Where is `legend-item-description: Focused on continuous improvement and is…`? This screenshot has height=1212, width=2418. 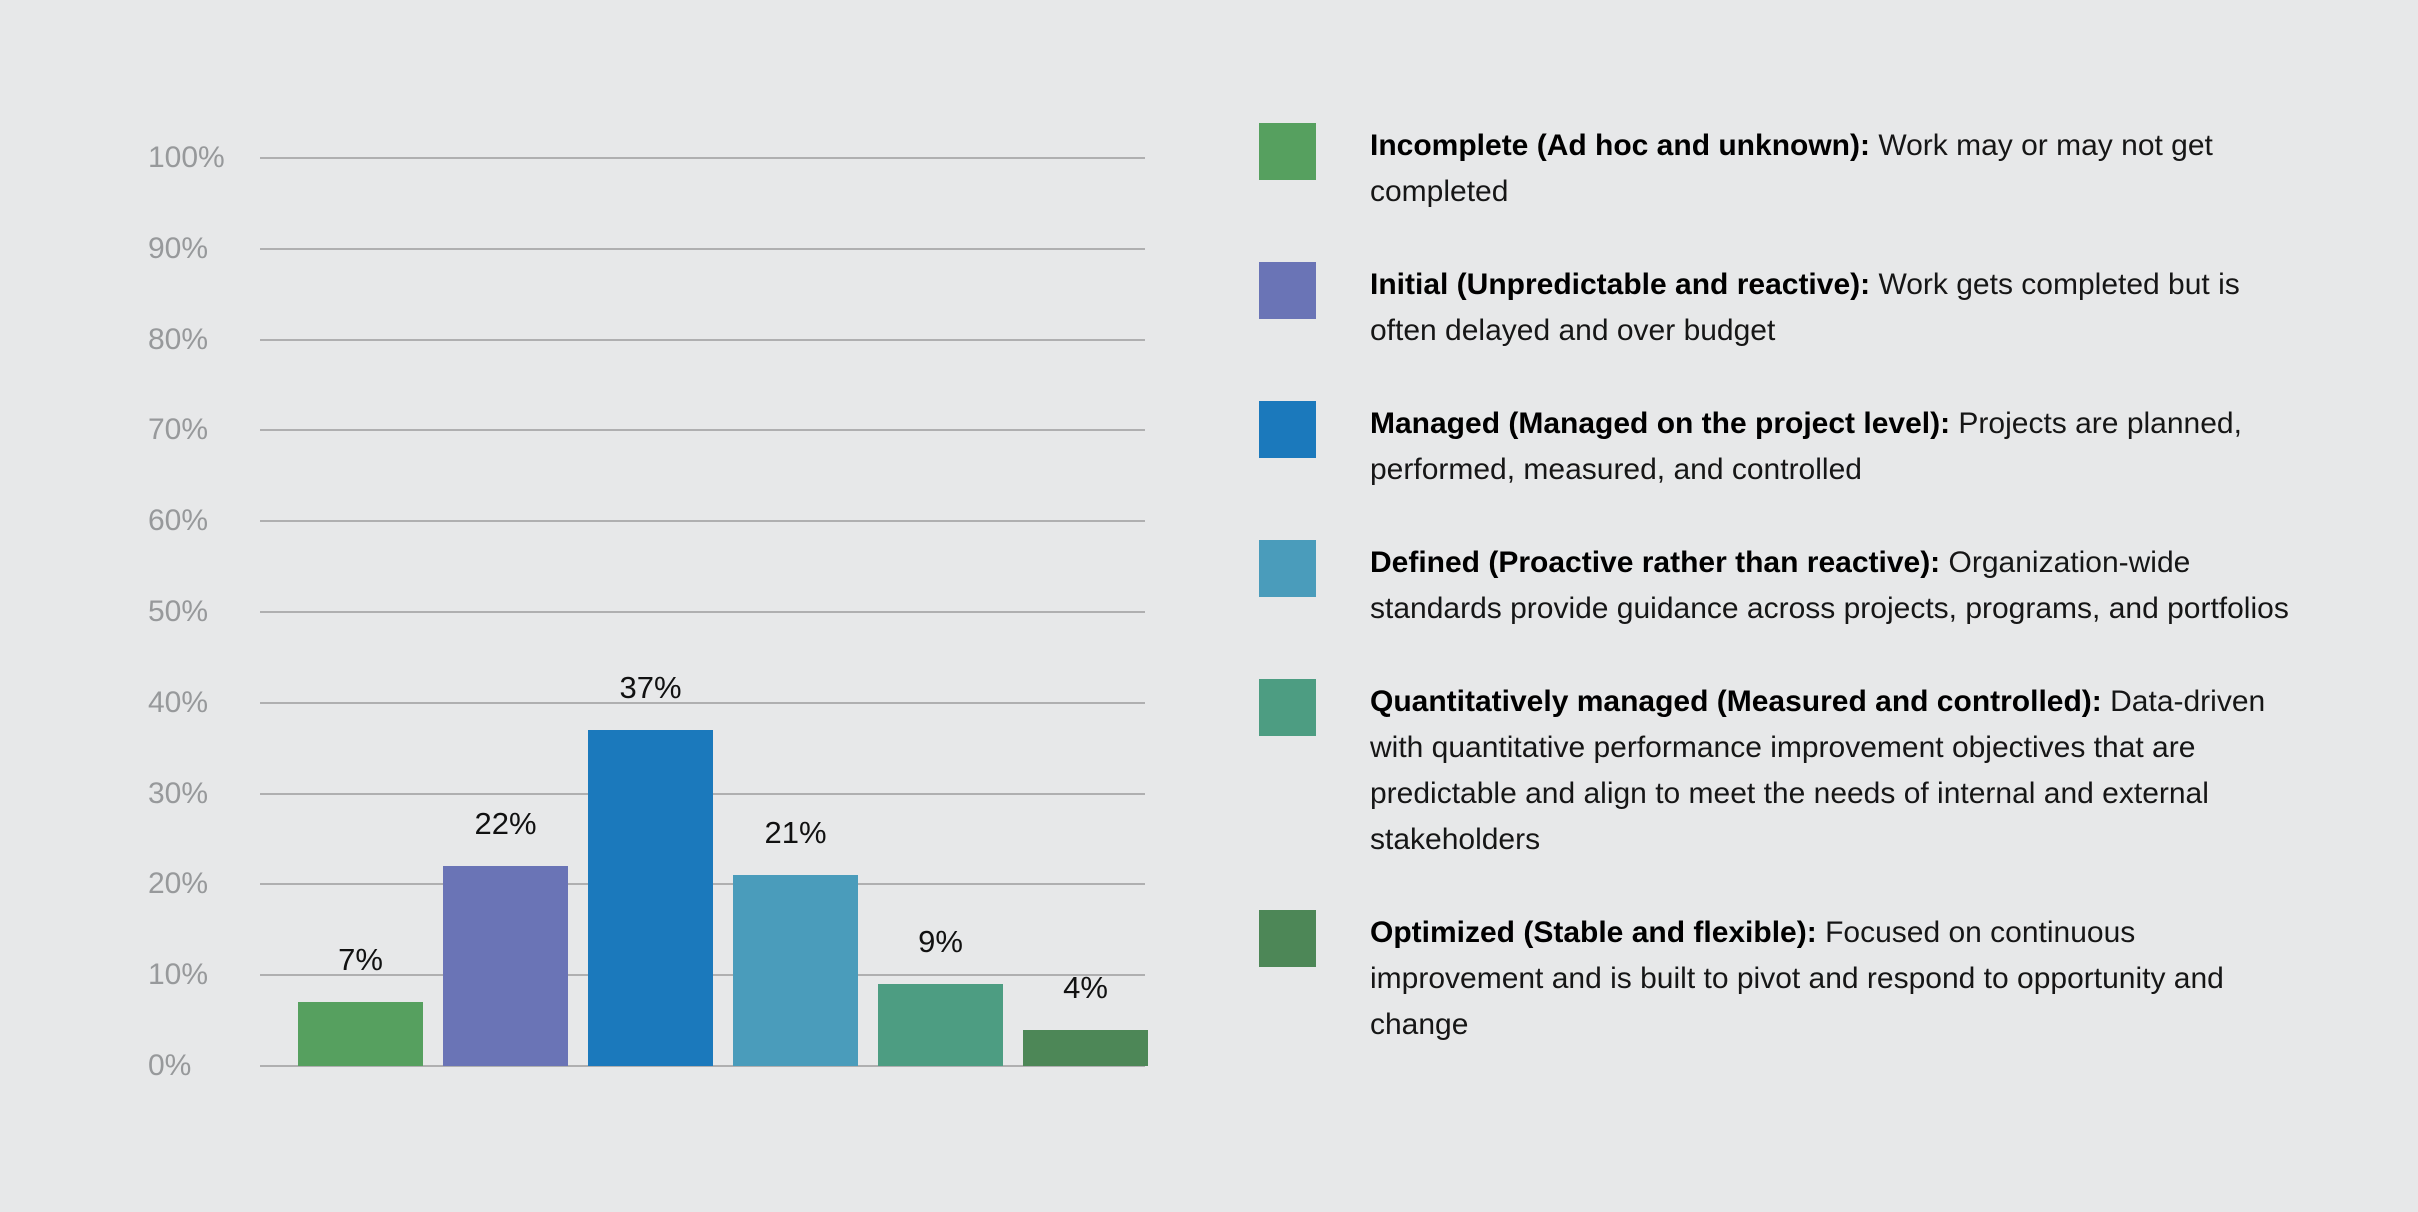 legend-item-description: Focused on continuous improvement and is… is located at coordinates (1797, 978).